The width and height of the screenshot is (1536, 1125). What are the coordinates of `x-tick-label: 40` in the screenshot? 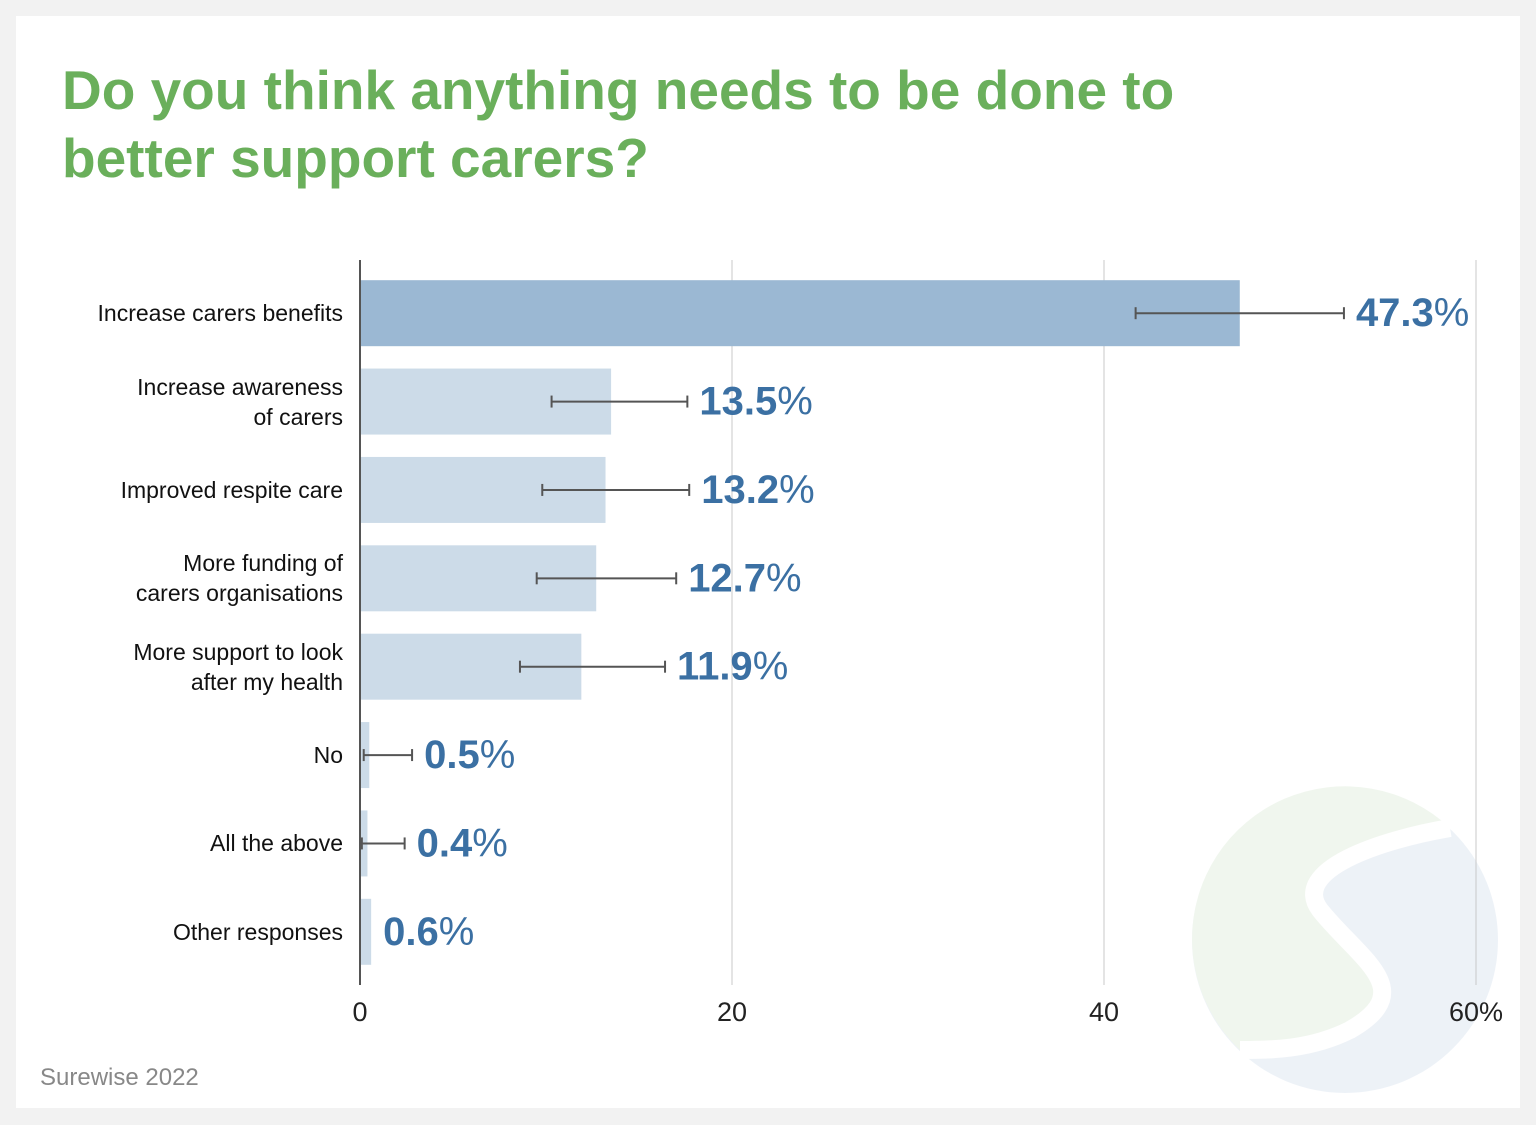 It's located at (1104, 1012).